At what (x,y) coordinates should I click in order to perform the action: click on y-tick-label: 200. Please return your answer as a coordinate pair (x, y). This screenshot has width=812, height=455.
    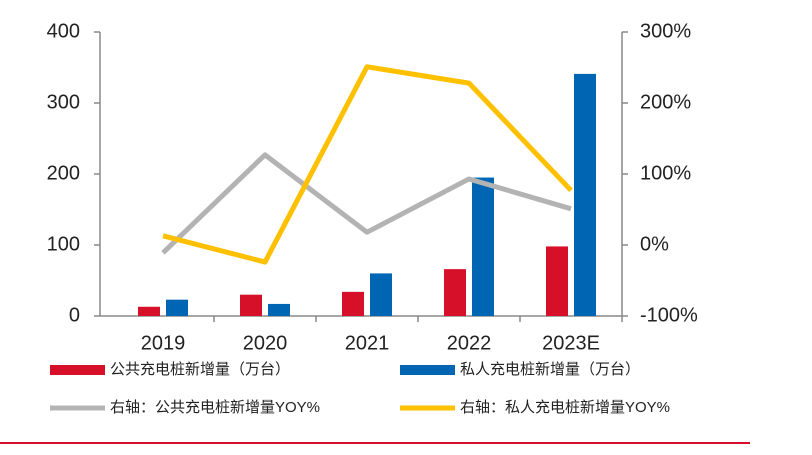
    Looking at the image, I should click on (63, 173).